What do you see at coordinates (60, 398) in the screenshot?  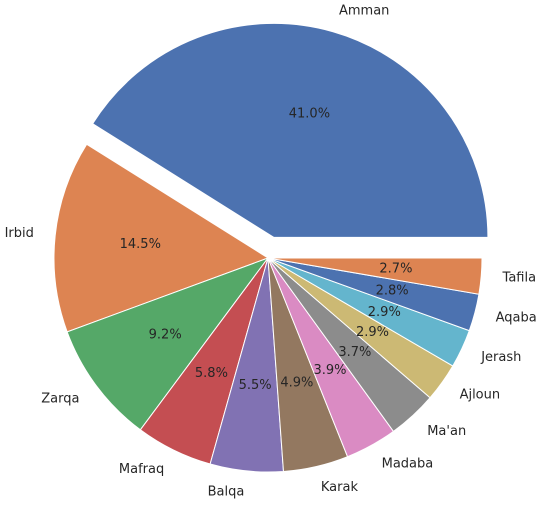 I see `slice-label: Zarqa` at bounding box center [60, 398].